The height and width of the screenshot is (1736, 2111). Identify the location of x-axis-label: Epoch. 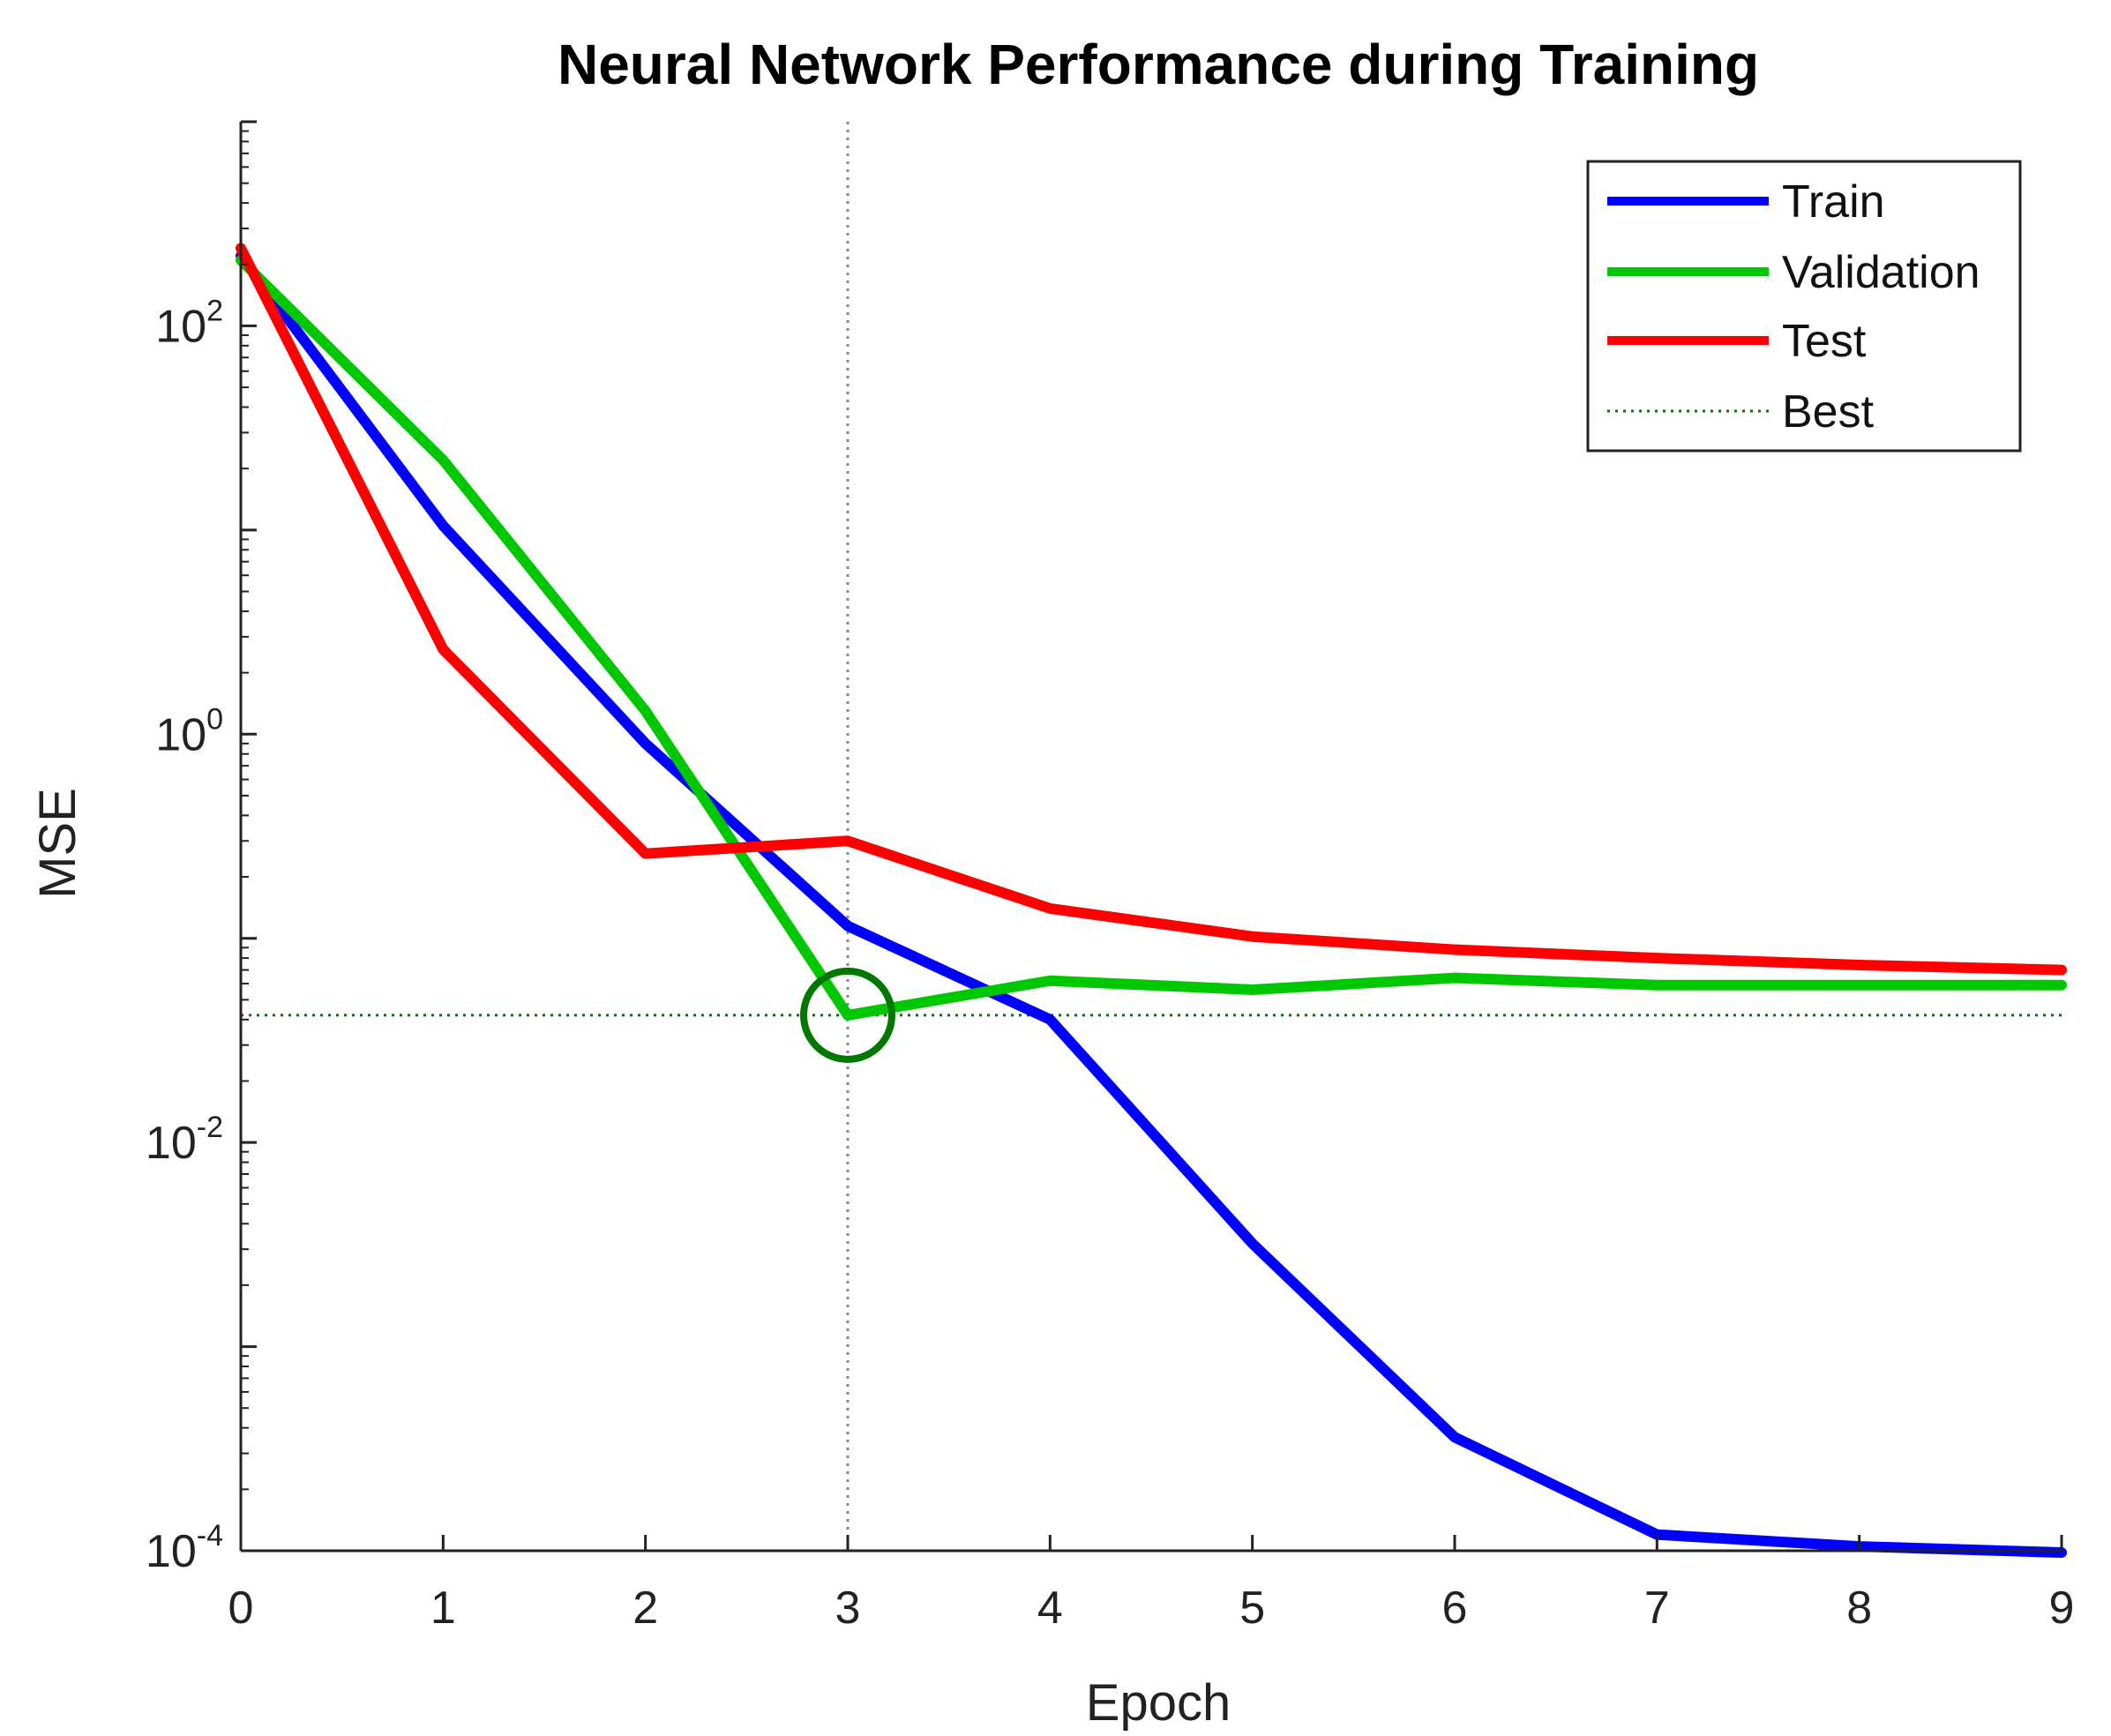
(1158, 1703).